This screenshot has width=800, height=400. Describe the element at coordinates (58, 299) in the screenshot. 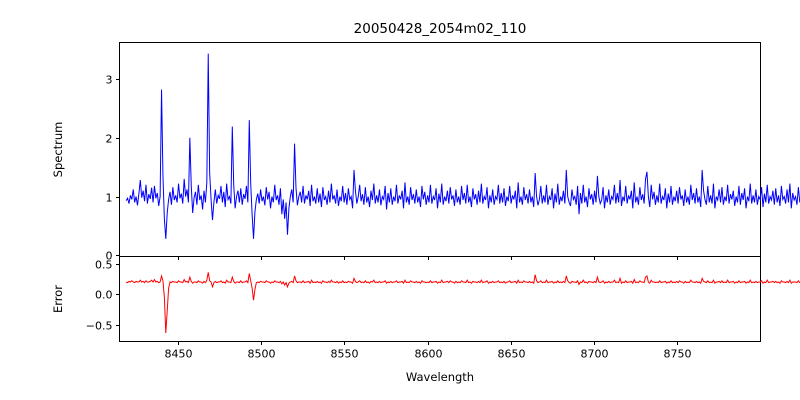

I see `error-y-axis-label: Error` at that location.